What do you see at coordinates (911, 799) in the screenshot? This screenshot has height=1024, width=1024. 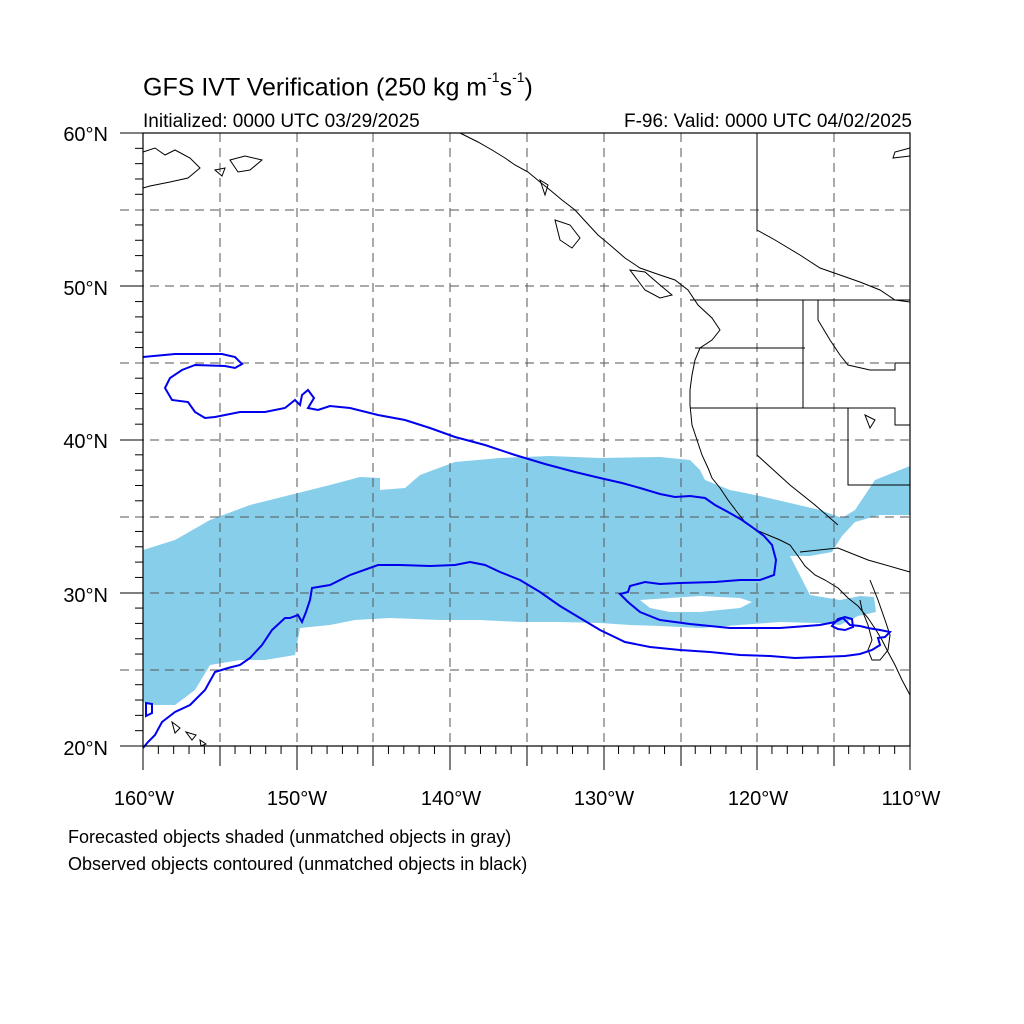 I see `x-tick-label-110W: 110°W` at bounding box center [911, 799].